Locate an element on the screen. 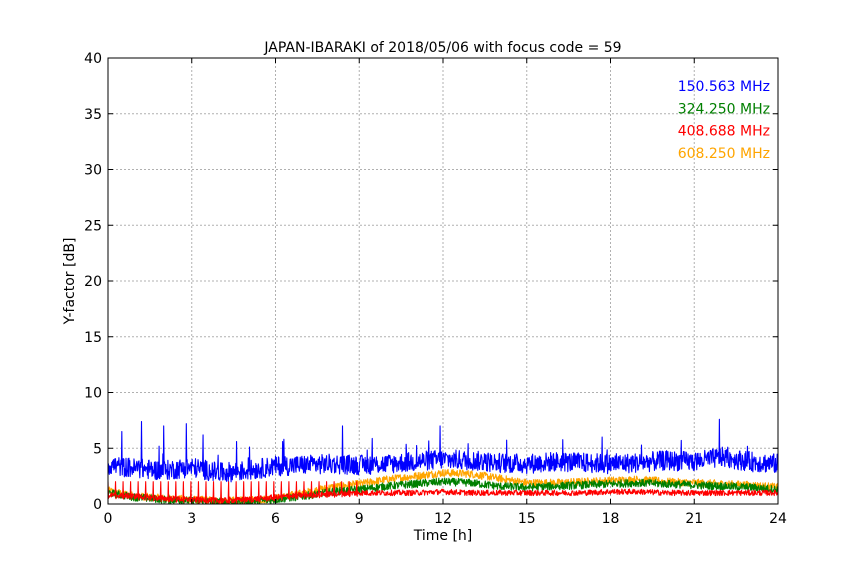 This screenshot has height=576, width=864. x-tick-label: 21 is located at coordinates (694, 519).